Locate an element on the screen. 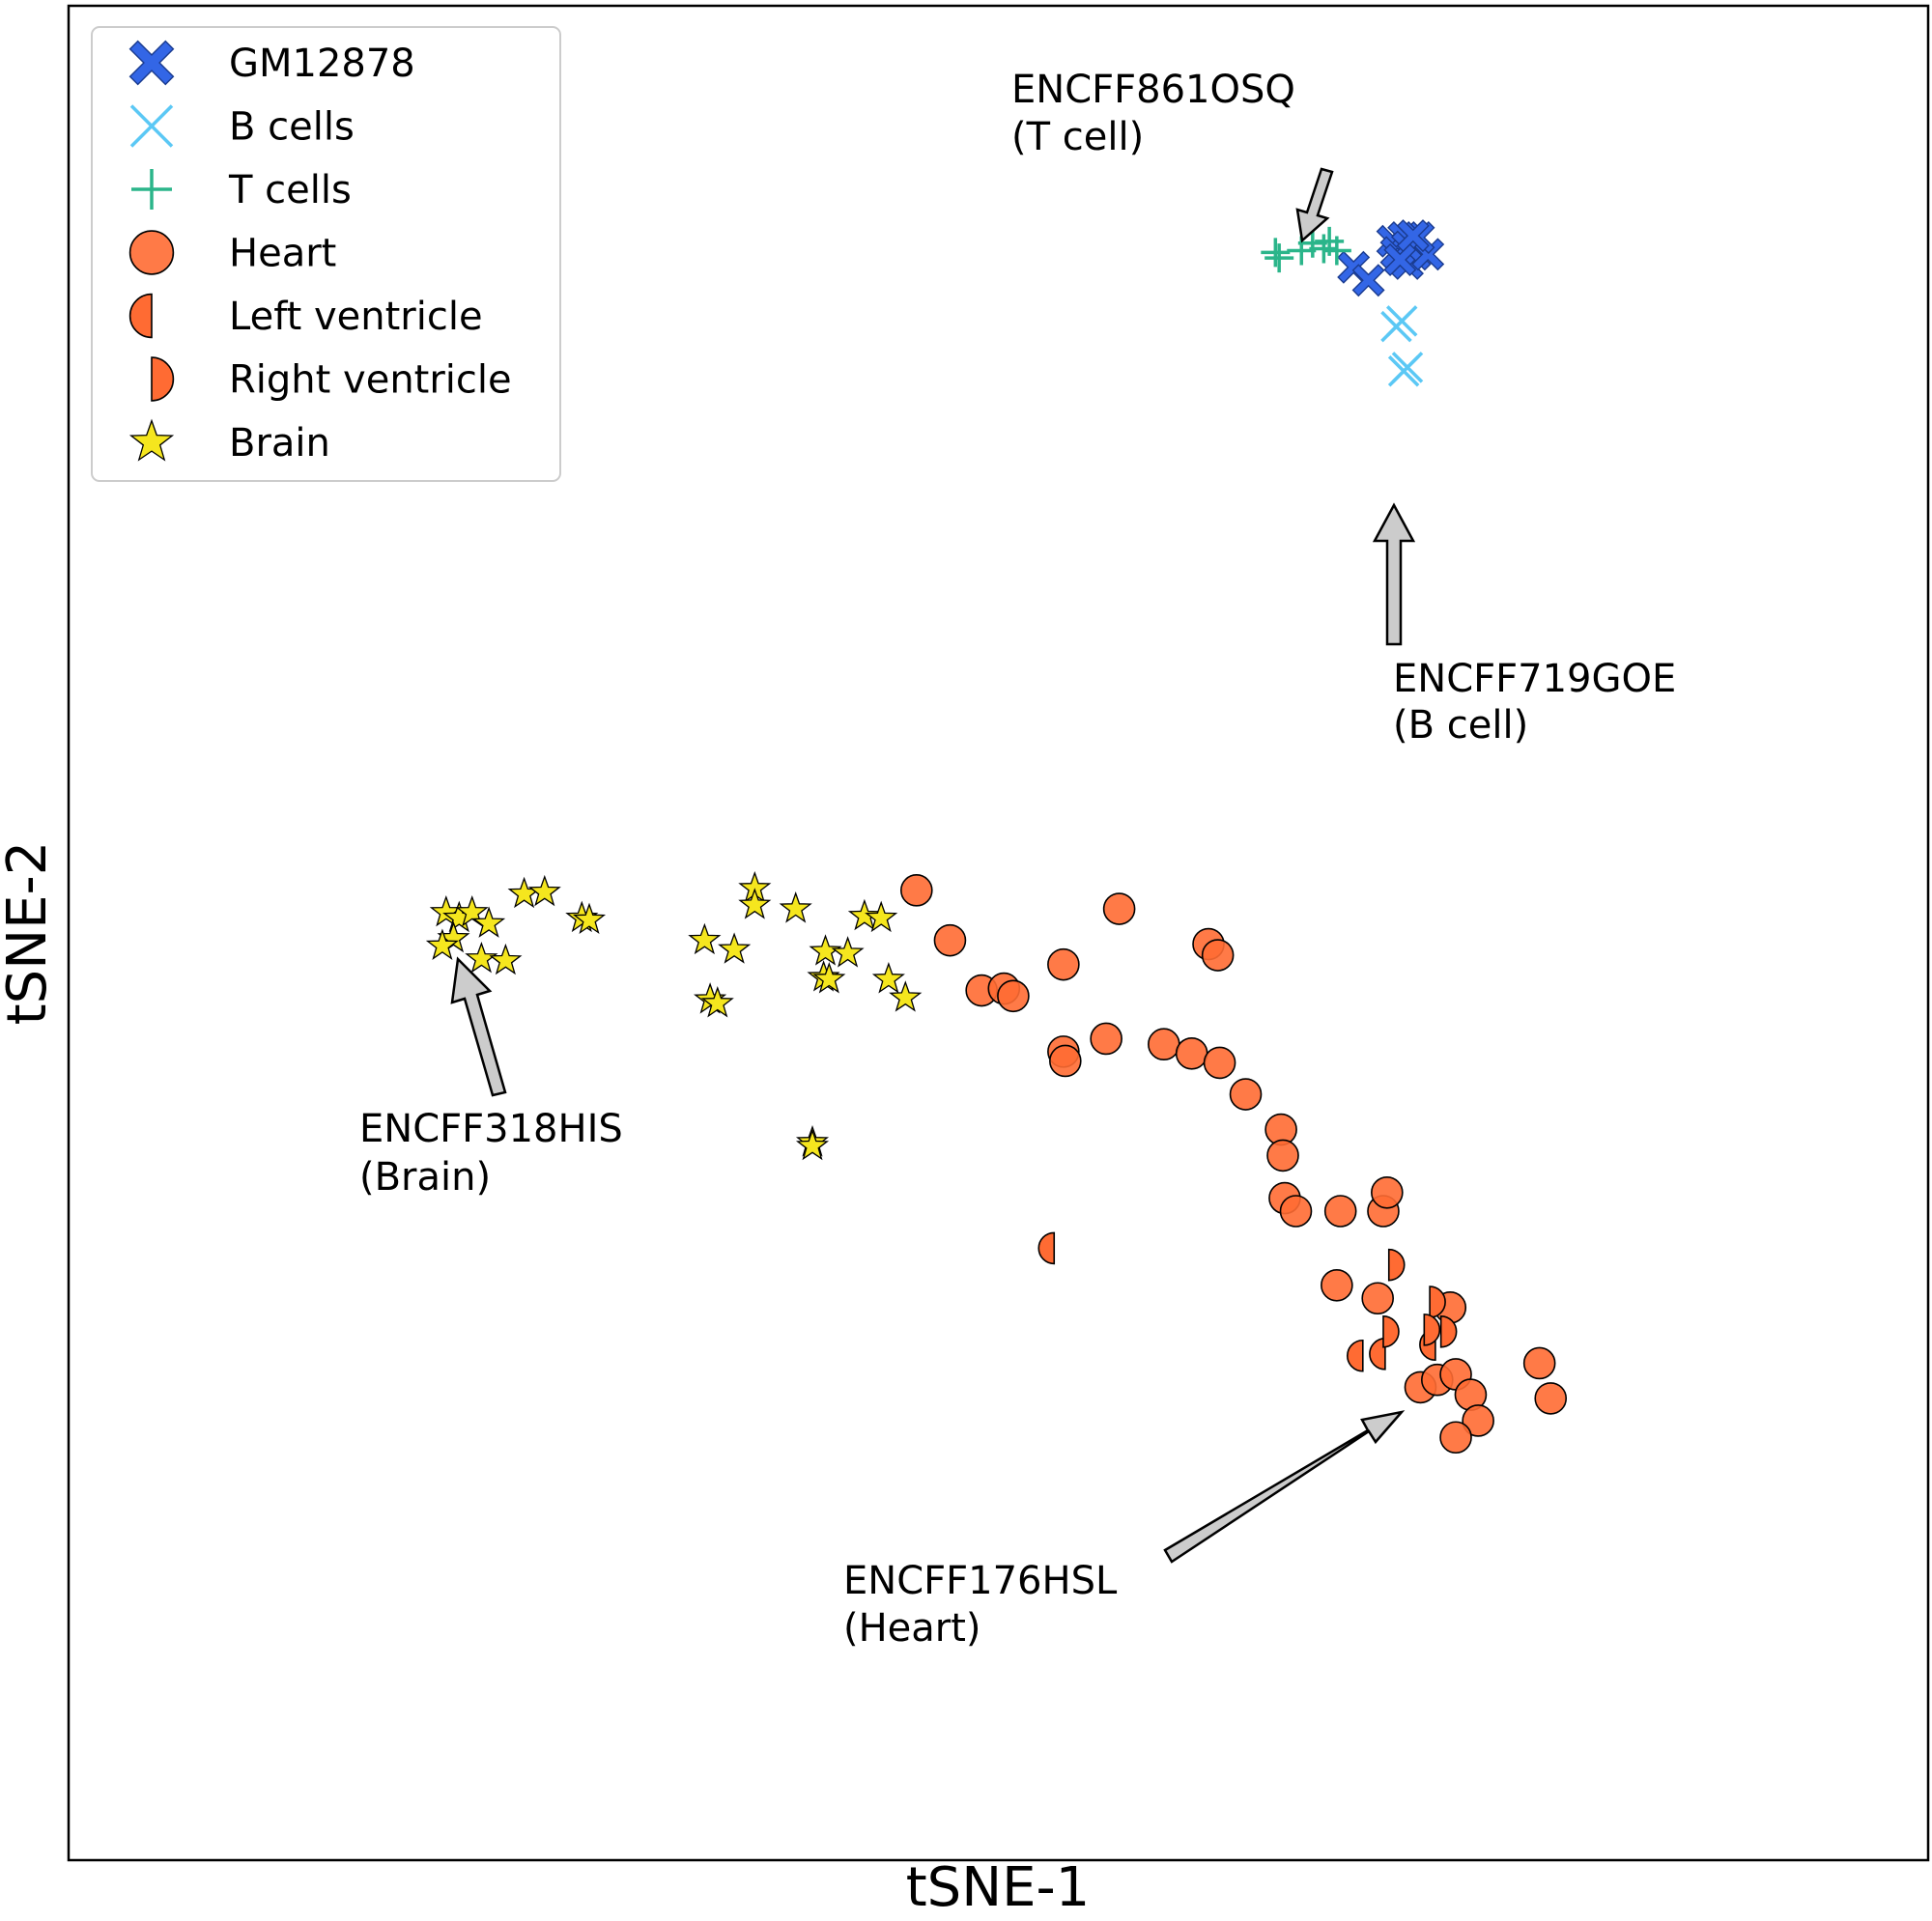 This screenshot has height=1921, width=1932. legend-label: Right ventricle is located at coordinates (370, 380).